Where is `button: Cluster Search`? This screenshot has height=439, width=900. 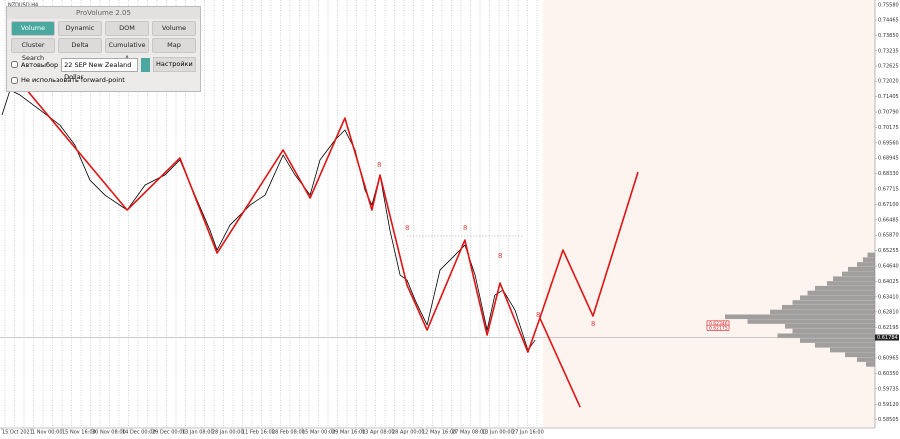 button: Cluster Search is located at coordinates (33, 50).